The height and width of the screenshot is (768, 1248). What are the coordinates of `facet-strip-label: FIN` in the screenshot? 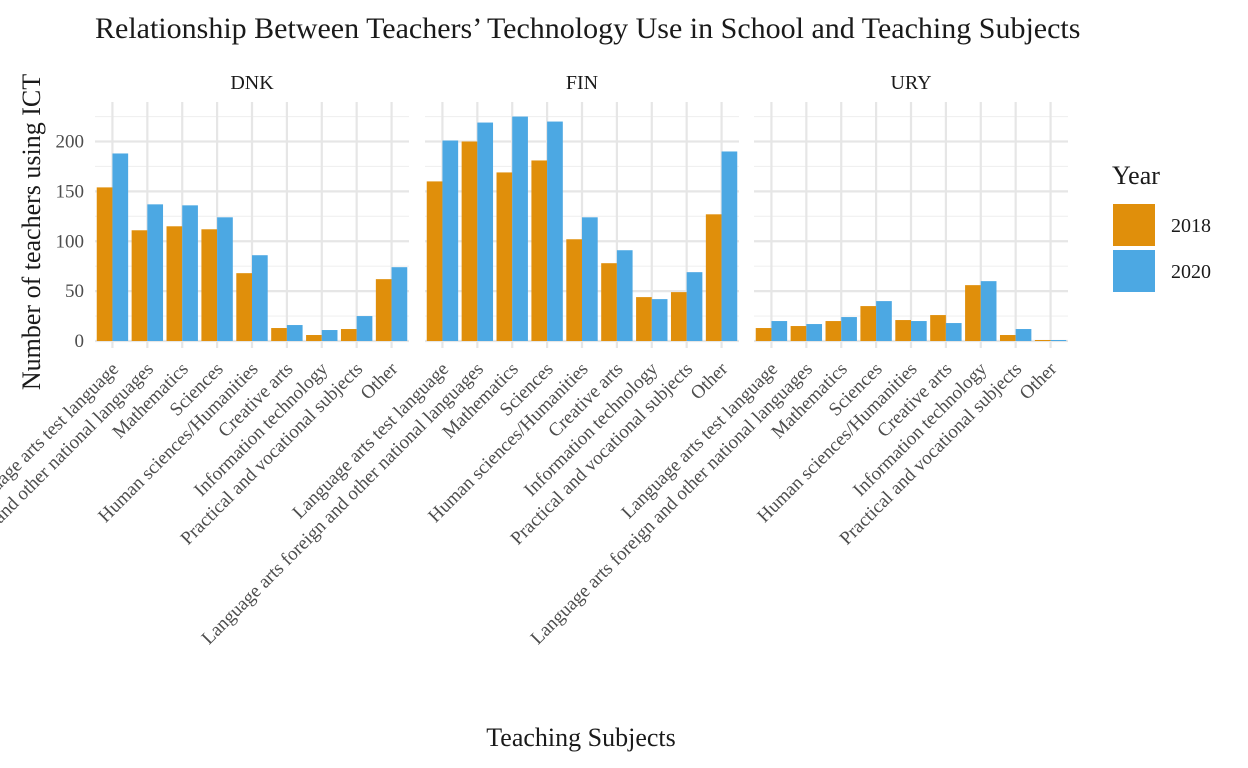 It's located at (582, 83).